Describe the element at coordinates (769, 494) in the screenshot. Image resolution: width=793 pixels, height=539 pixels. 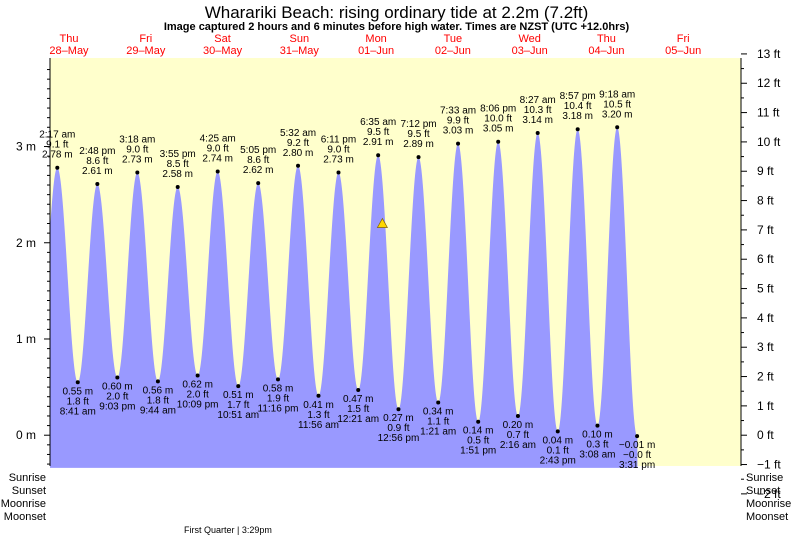
I see `right-axis-tick-label: −2 ft` at that location.